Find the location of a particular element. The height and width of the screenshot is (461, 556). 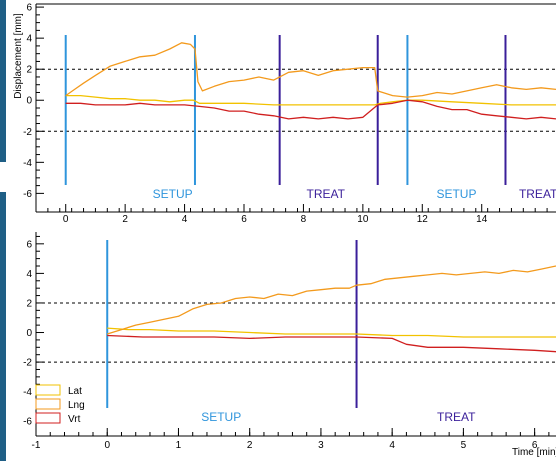

legend-swatch-vrt is located at coordinates (48, 418).